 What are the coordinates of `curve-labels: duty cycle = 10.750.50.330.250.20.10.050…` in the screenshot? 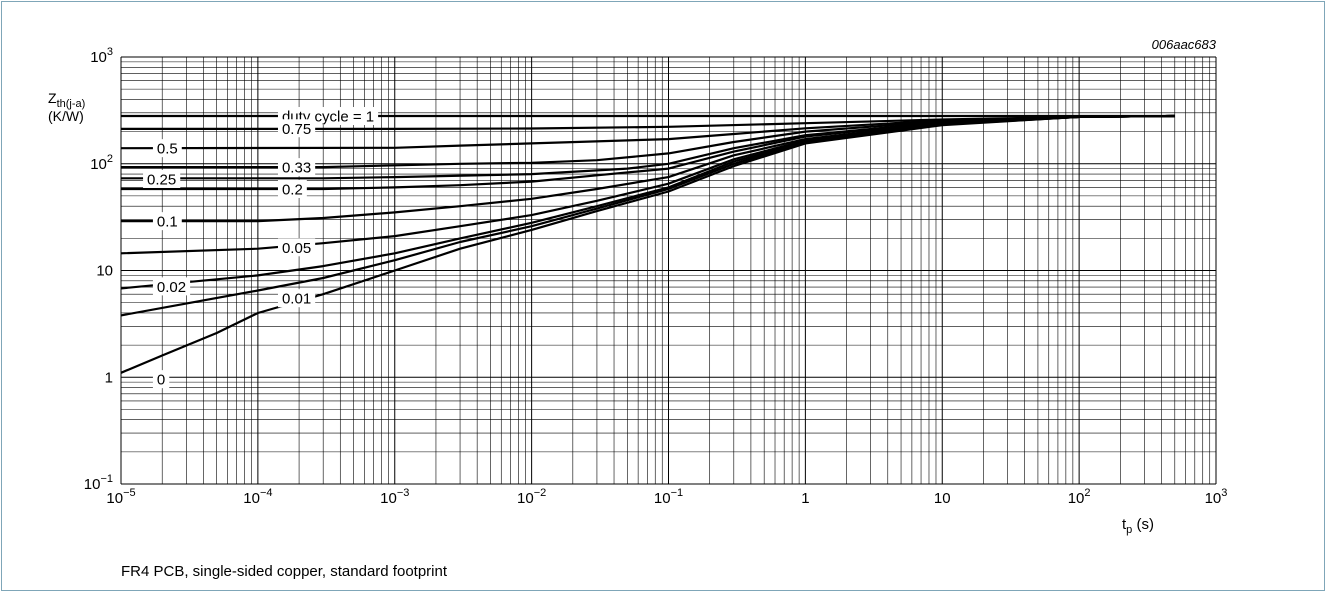 It's located at (261, 248).